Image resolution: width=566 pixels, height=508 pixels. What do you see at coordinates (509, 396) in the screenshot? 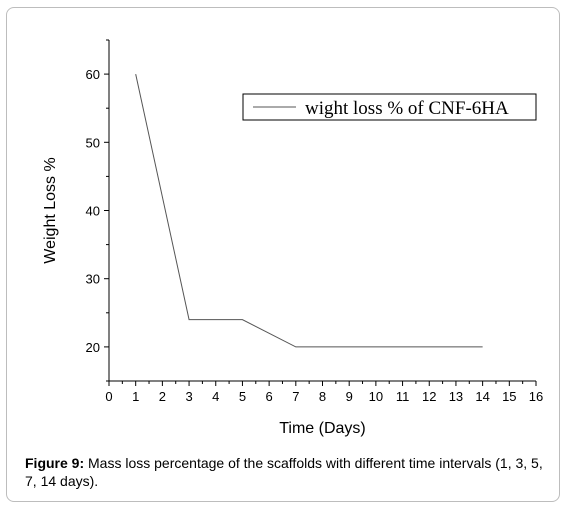
I see `x-tick-label: 15` at bounding box center [509, 396].